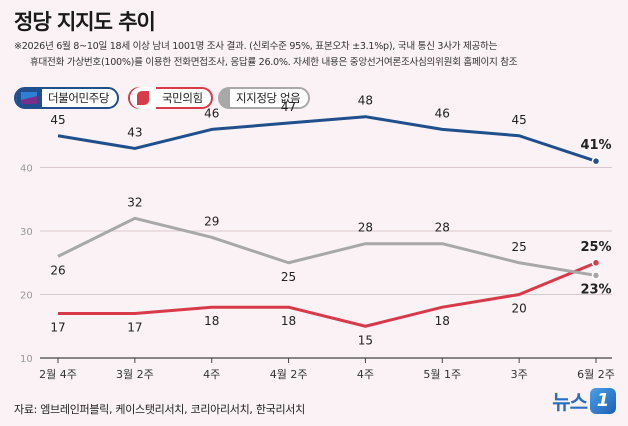 This screenshot has height=426, width=628. I want to click on legend-chip-none: 지지정당 없음, so click(264, 98).